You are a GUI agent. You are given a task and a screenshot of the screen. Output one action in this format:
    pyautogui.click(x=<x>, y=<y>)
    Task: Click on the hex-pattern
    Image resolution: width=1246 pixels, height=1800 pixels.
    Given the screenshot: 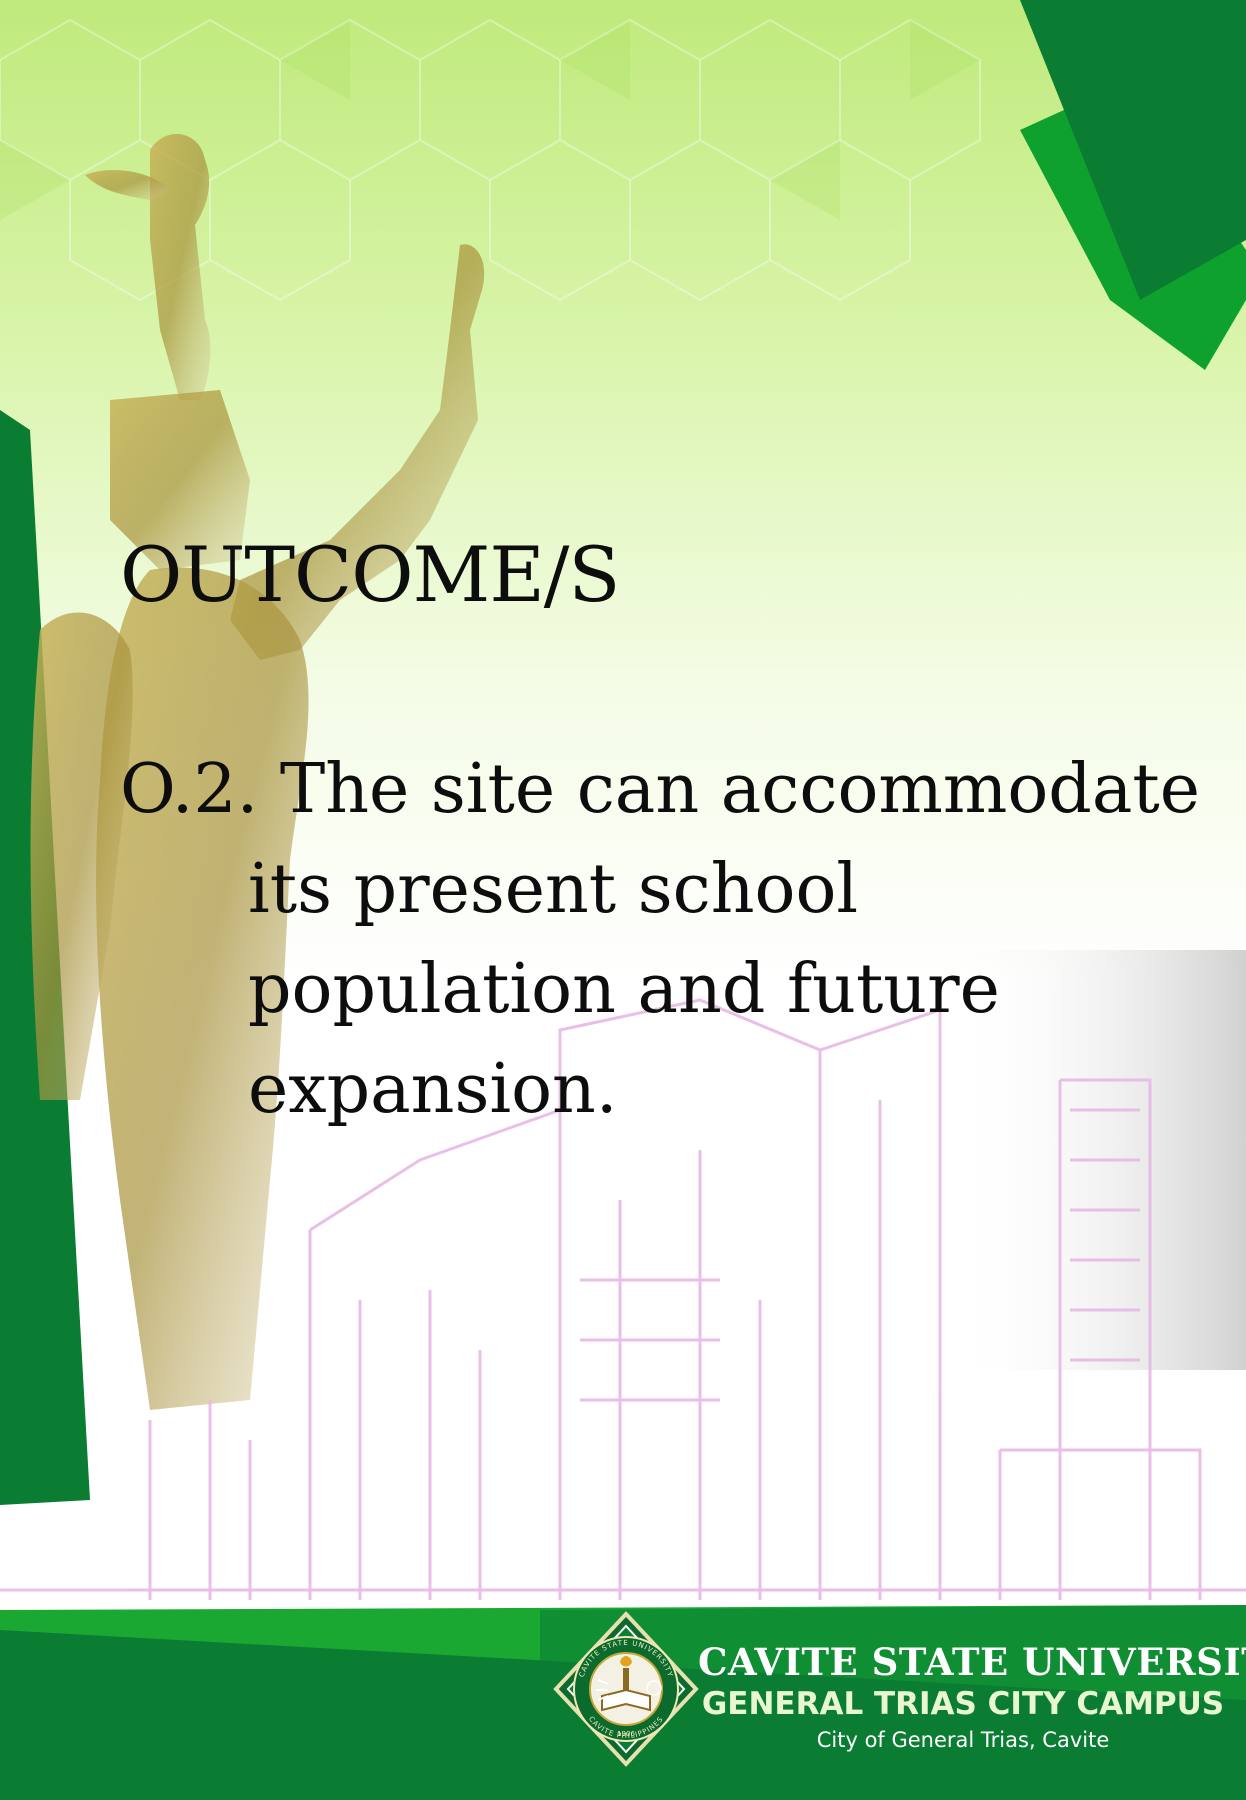 What is the action you would take?
    pyautogui.click(x=490, y=160)
    